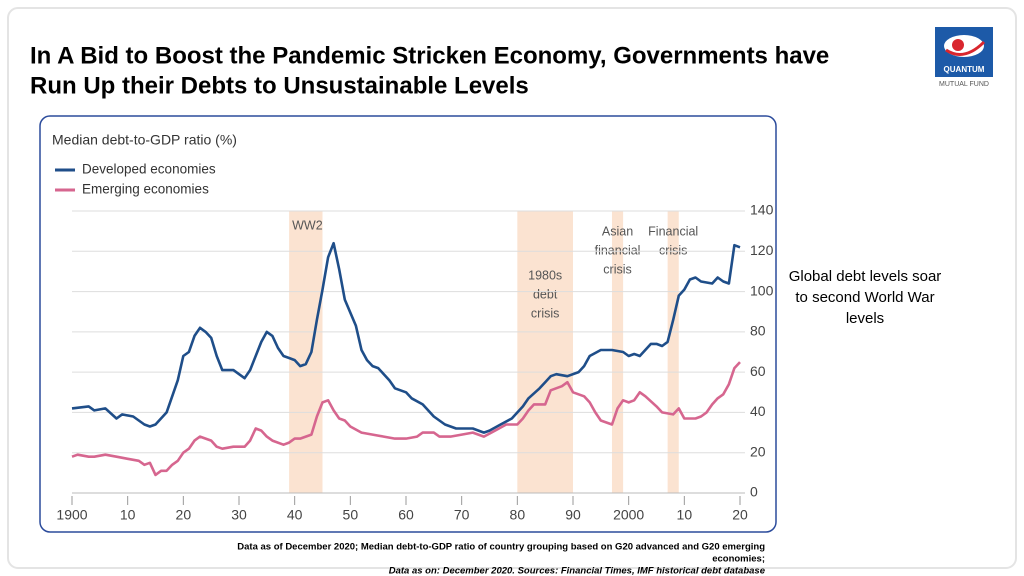 The image size is (1024, 576). What do you see at coordinates (964, 57) in the screenshot?
I see `logo: QUANTUM MUTUAL FUND` at bounding box center [964, 57].